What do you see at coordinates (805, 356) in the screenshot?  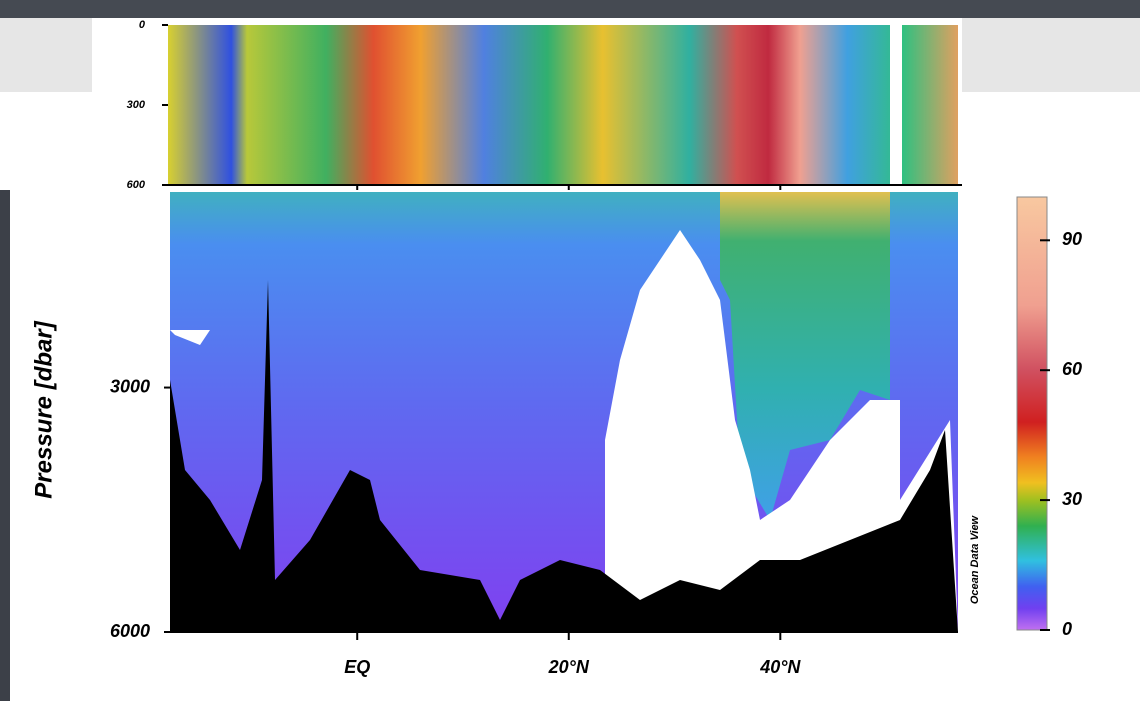 I see `section-field-east` at bounding box center [805, 356].